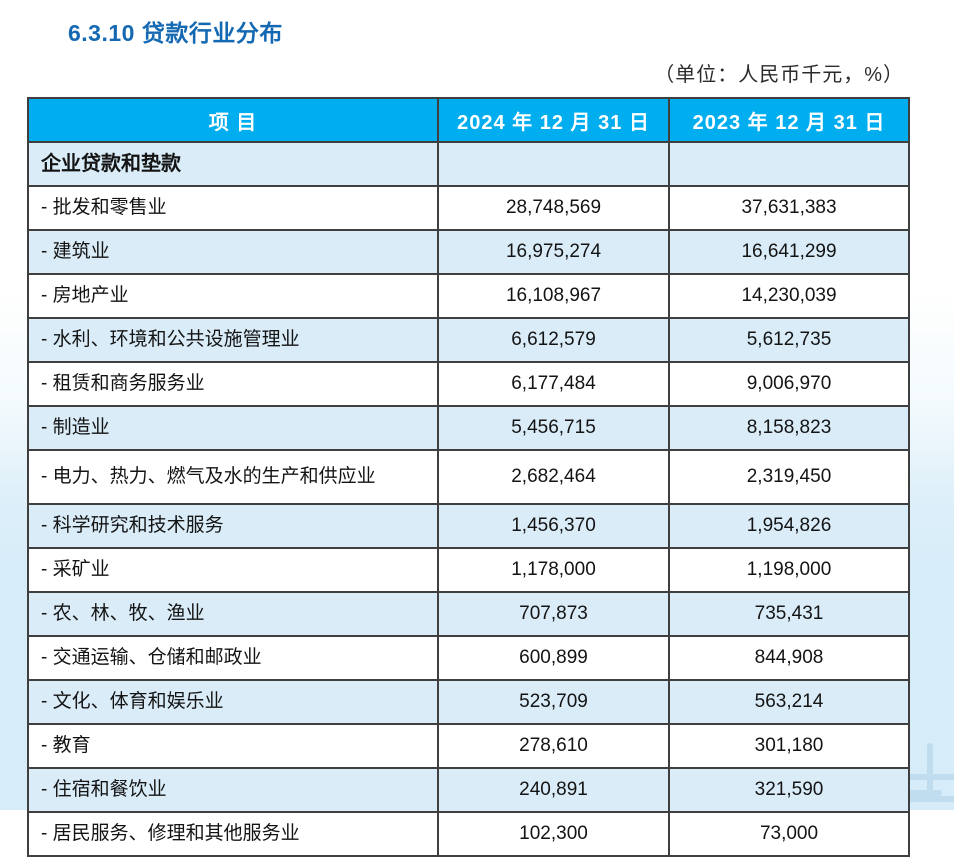 The height and width of the screenshot is (857, 954). I want to click on item-label: - 教育, so click(233, 746).